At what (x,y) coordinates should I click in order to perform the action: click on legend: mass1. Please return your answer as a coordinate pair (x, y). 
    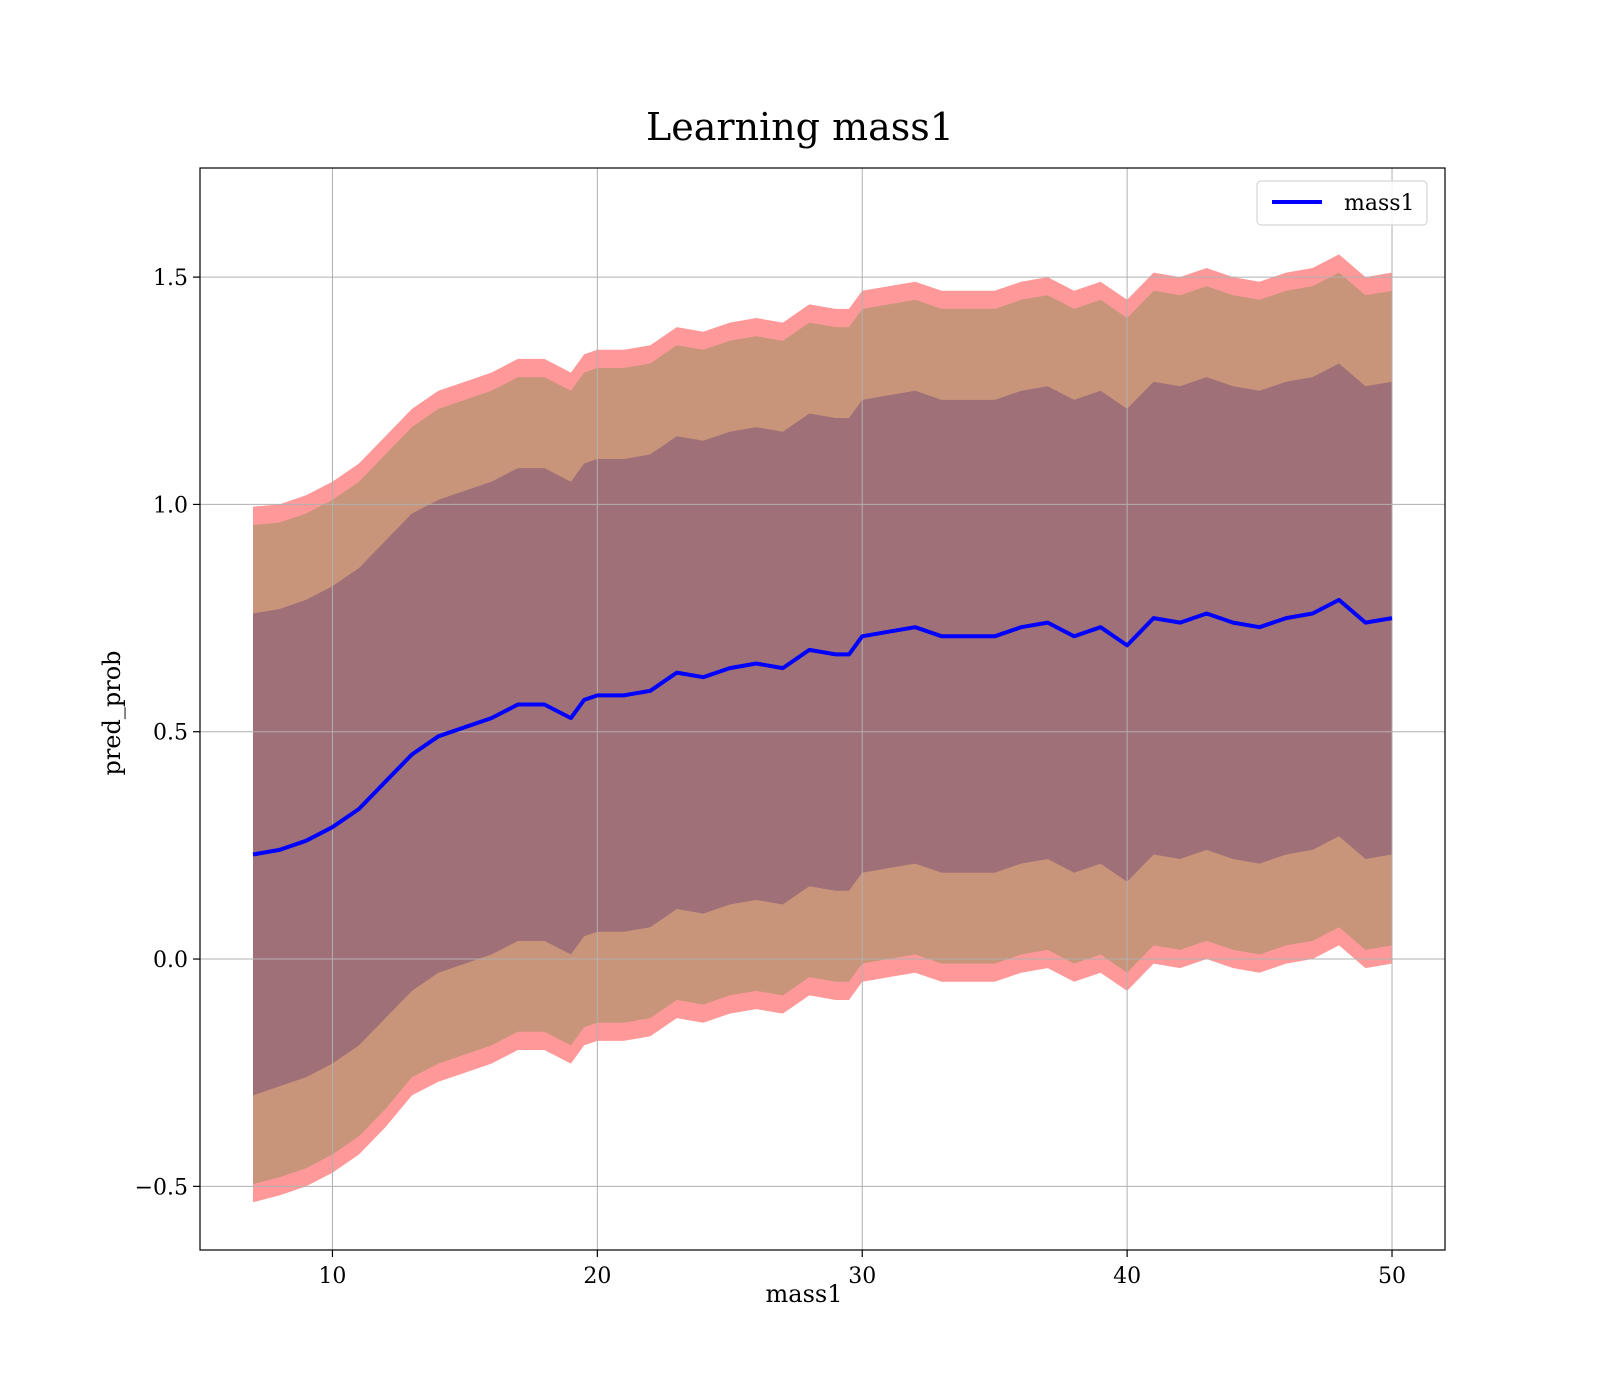
    Looking at the image, I should click on (1342, 203).